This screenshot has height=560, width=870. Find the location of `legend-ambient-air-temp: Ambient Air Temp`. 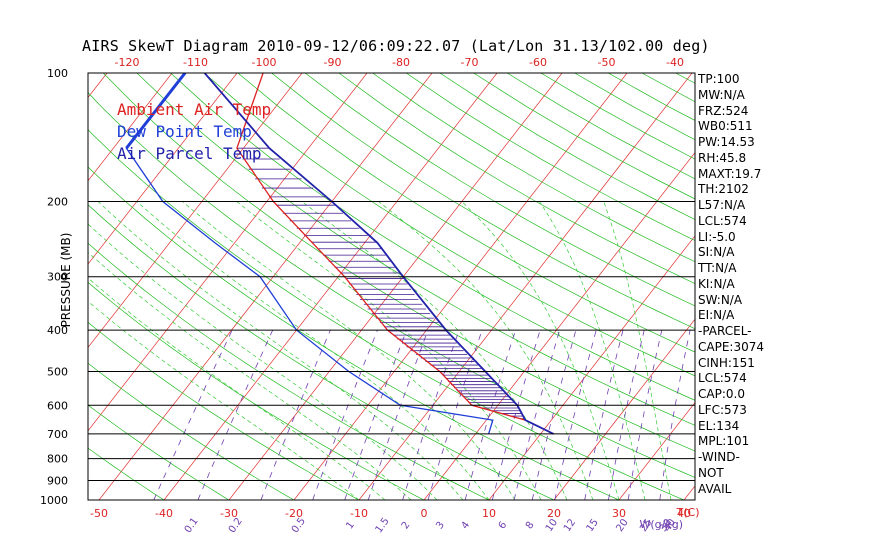

legend-ambient-air-temp: Ambient Air Temp is located at coordinates (194, 109).